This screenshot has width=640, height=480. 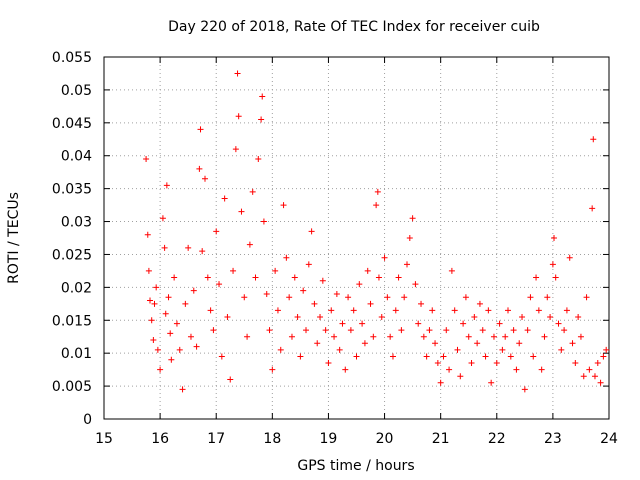 I want to click on y-tick-label: 0.055, so click(x=72, y=58).